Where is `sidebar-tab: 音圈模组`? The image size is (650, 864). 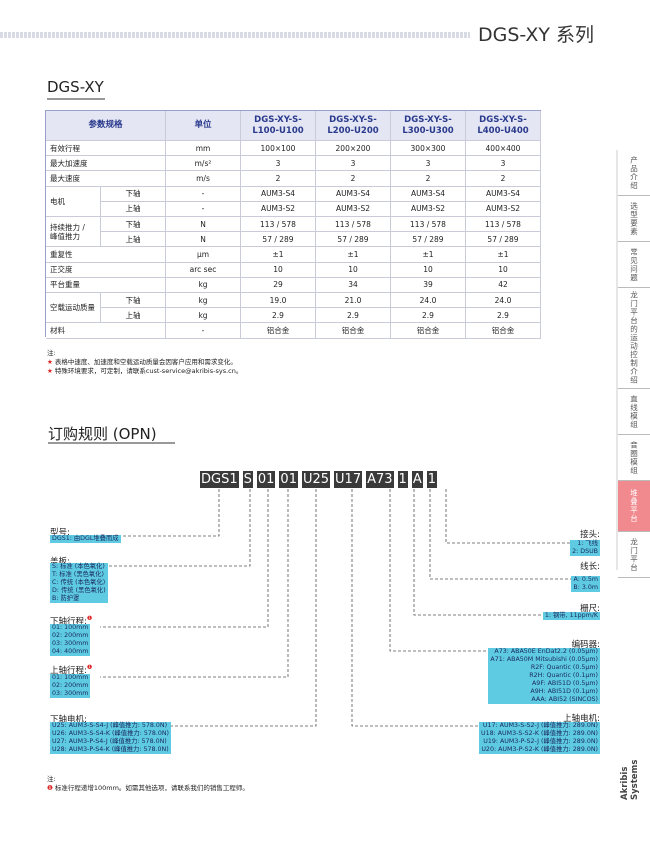
sidebar-tab: 音圈模组 is located at coordinates (634, 458).